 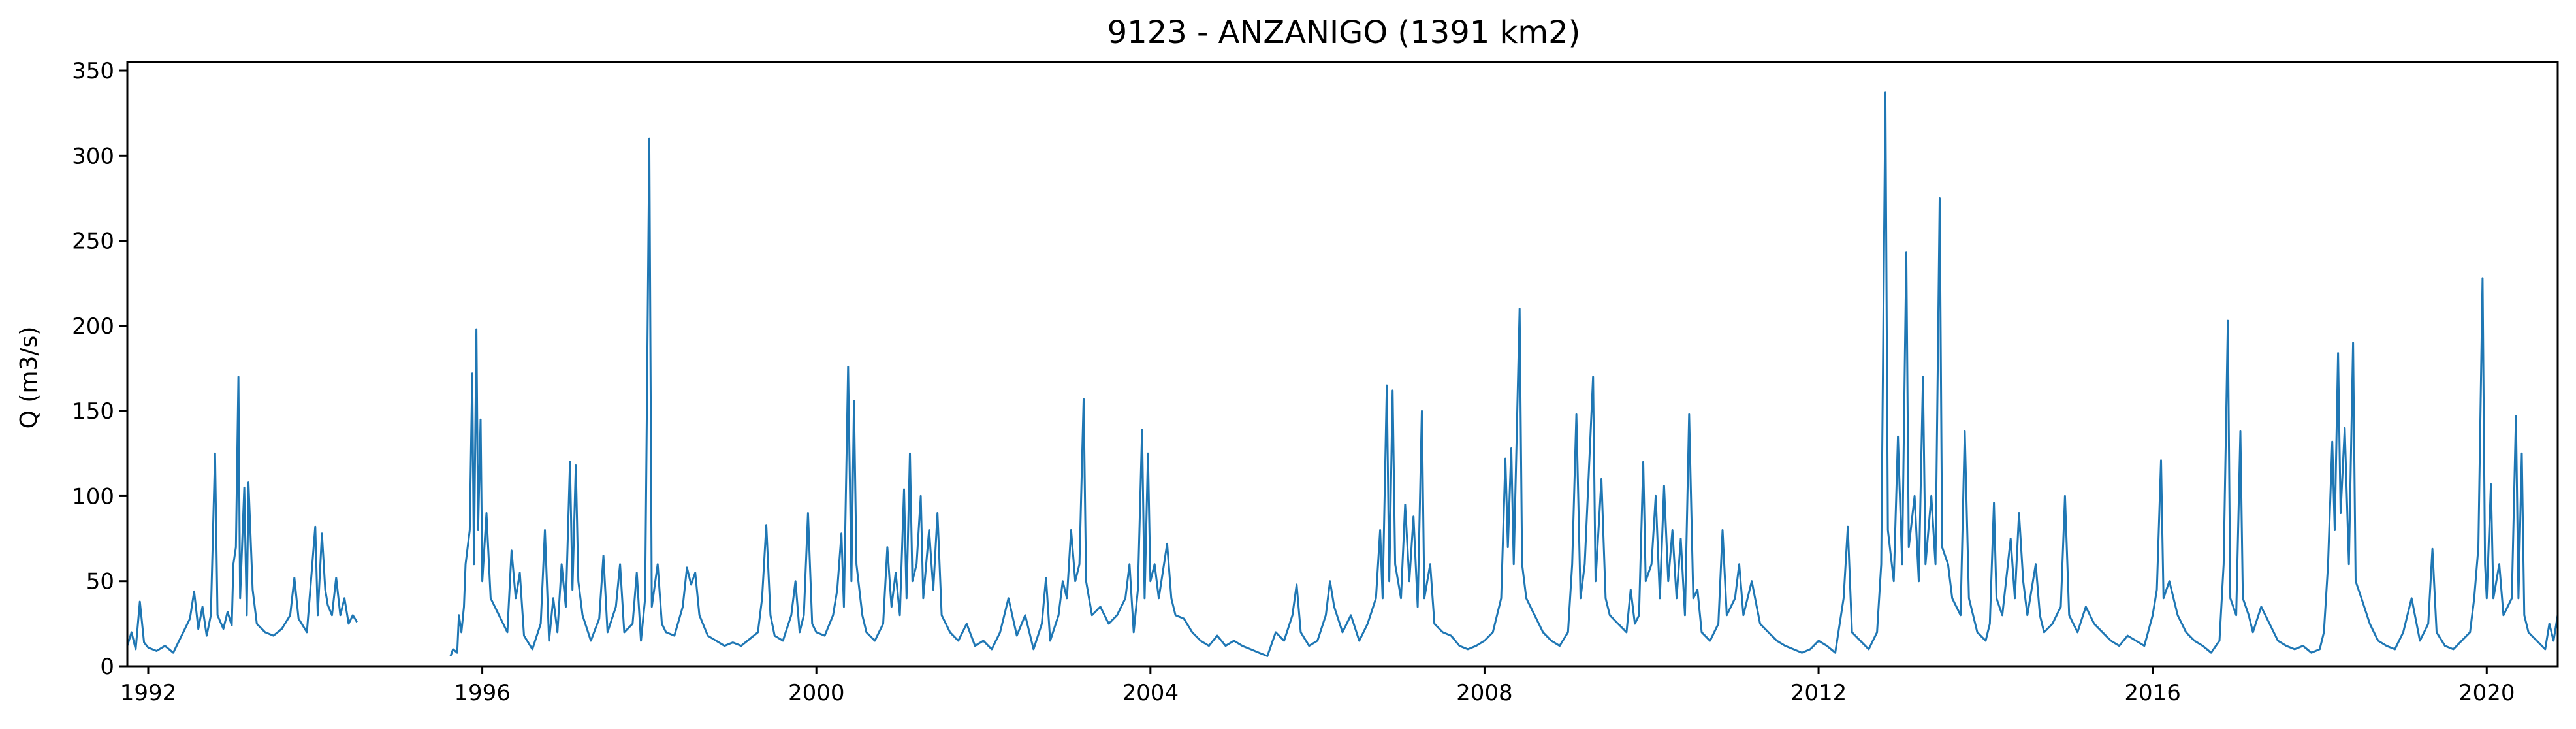 I want to click on x-tick-label: 2008, so click(x=1485, y=693).